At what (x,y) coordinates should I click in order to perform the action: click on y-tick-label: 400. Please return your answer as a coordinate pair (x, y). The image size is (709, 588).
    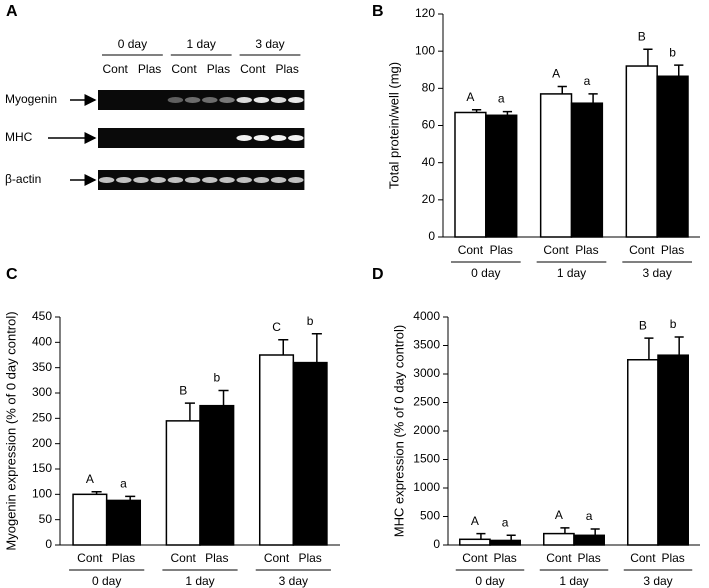
    Looking at the image, I should click on (42, 342).